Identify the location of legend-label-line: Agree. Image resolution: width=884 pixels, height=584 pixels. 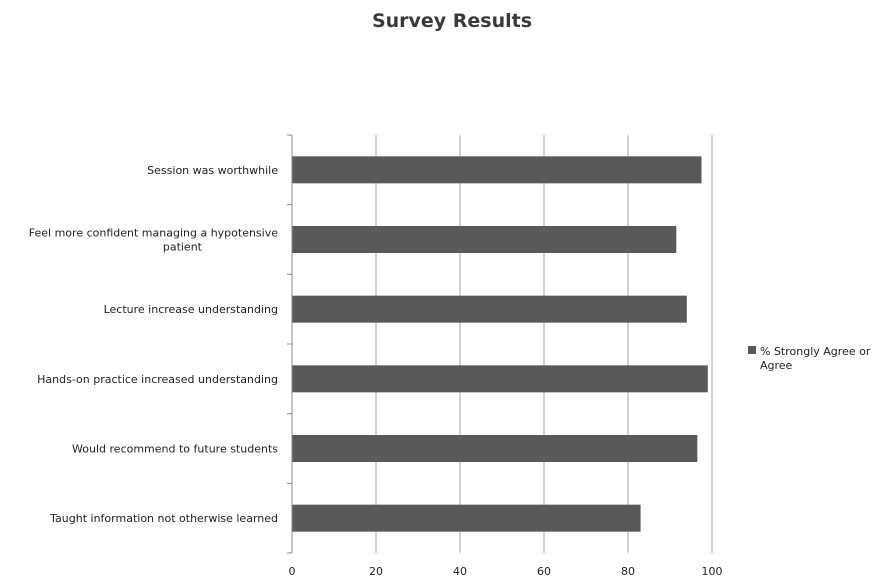
(776, 365).